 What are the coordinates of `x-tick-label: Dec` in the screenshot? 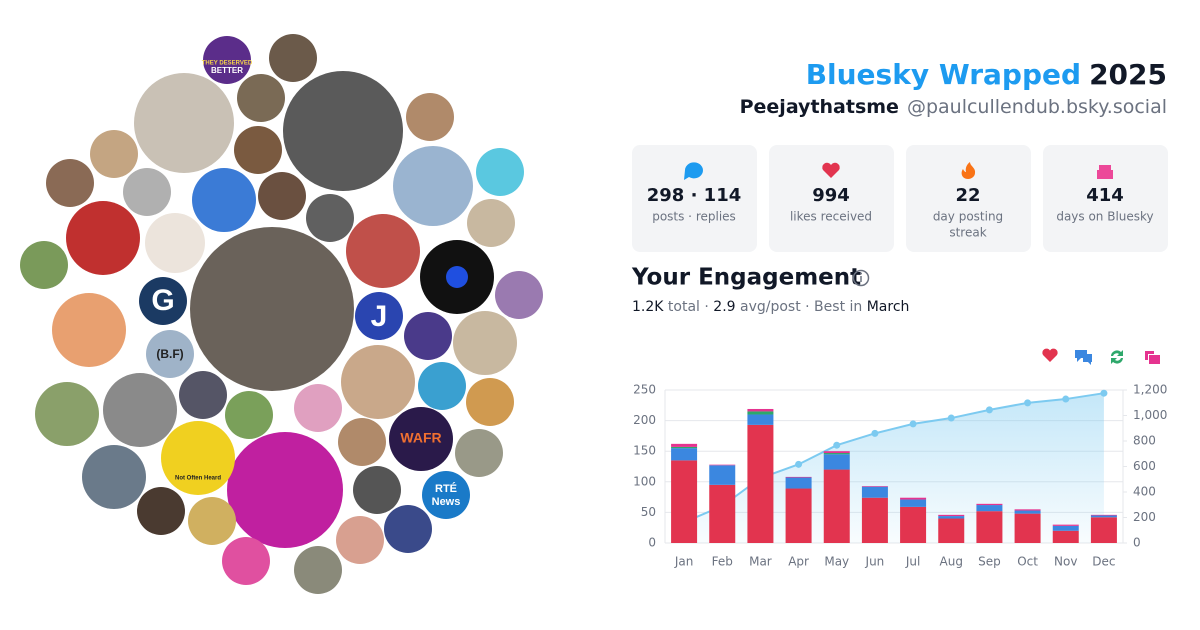 It's located at (1103, 562).